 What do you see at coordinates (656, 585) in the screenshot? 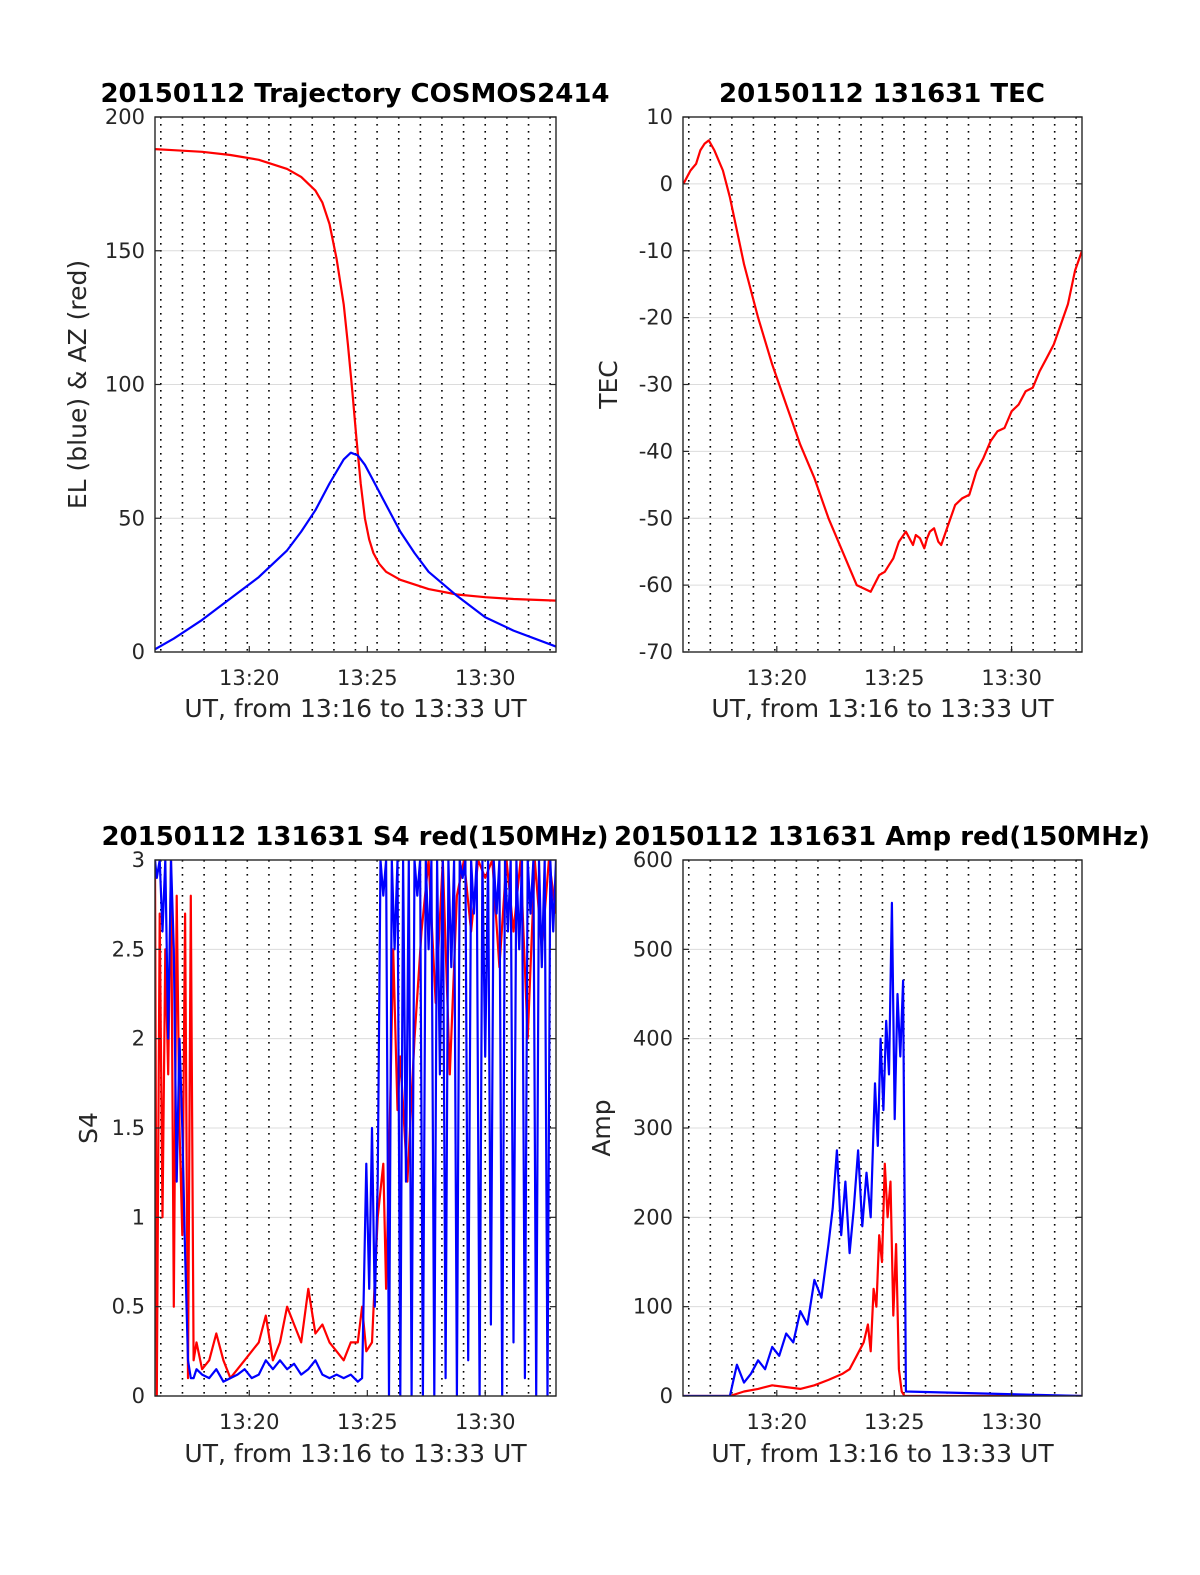
I see `y-tick-label: -60` at bounding box center [656, 585].